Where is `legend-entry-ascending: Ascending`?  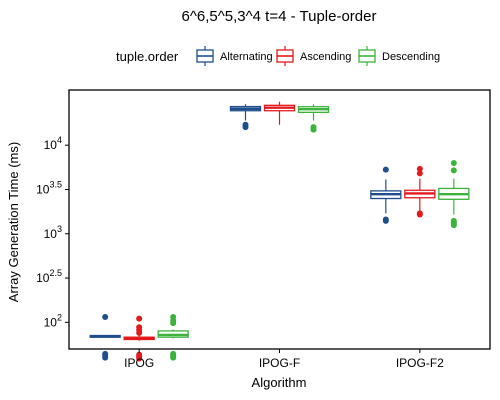 legend-entry-ascending: Ascending is located at coordinates (313, 56).